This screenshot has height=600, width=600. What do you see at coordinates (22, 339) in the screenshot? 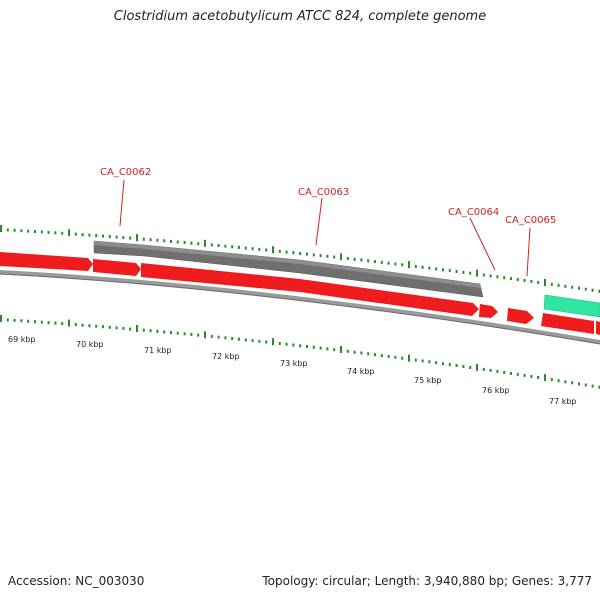
I see `scale-label-69kbp: 69 kbp` at bounding box center [22, 339].